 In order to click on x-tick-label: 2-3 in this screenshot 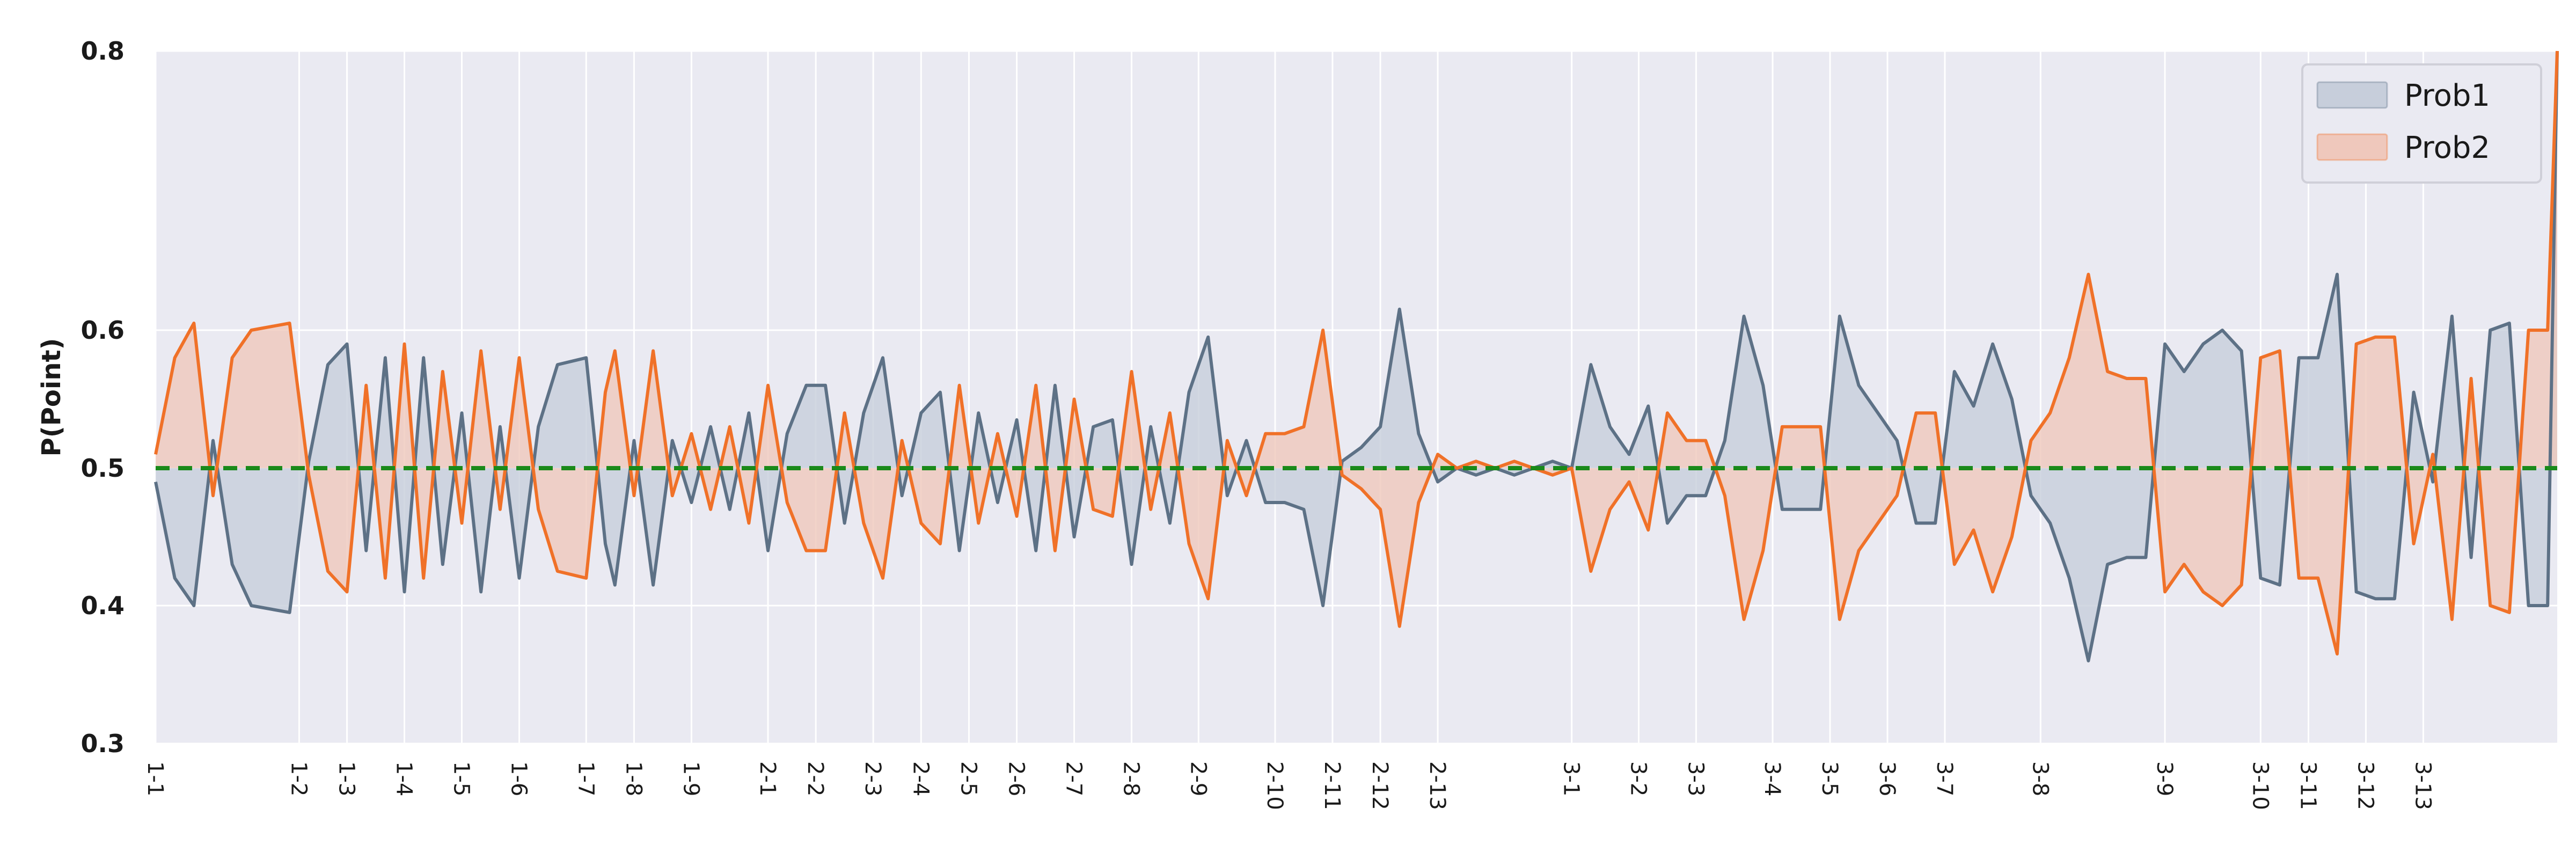, I will do `click(872, 778)`.